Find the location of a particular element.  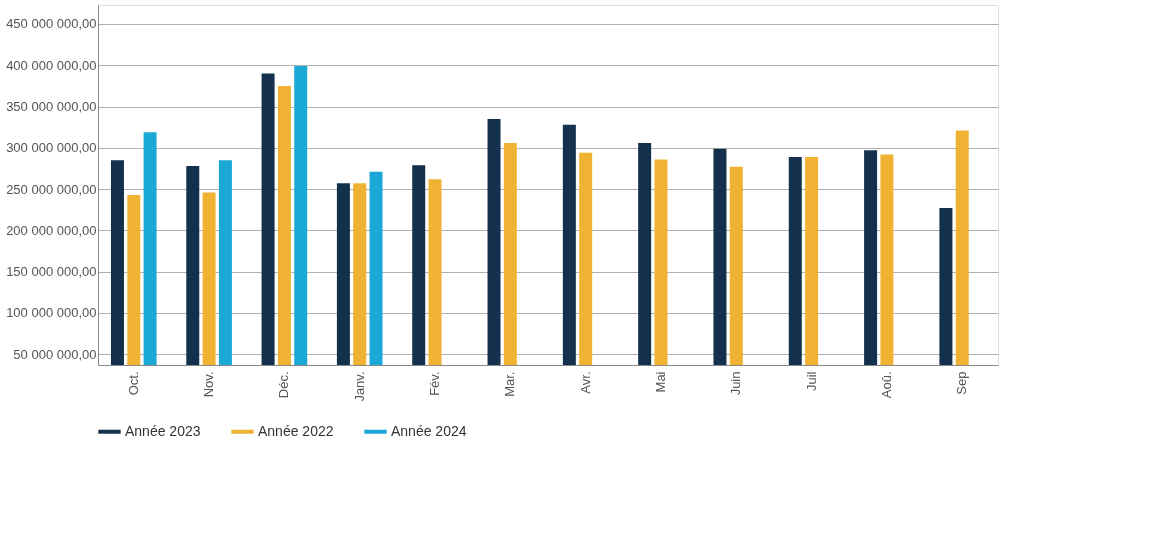

x-tick-label: Aoû. is located at coordinates (886, 385).